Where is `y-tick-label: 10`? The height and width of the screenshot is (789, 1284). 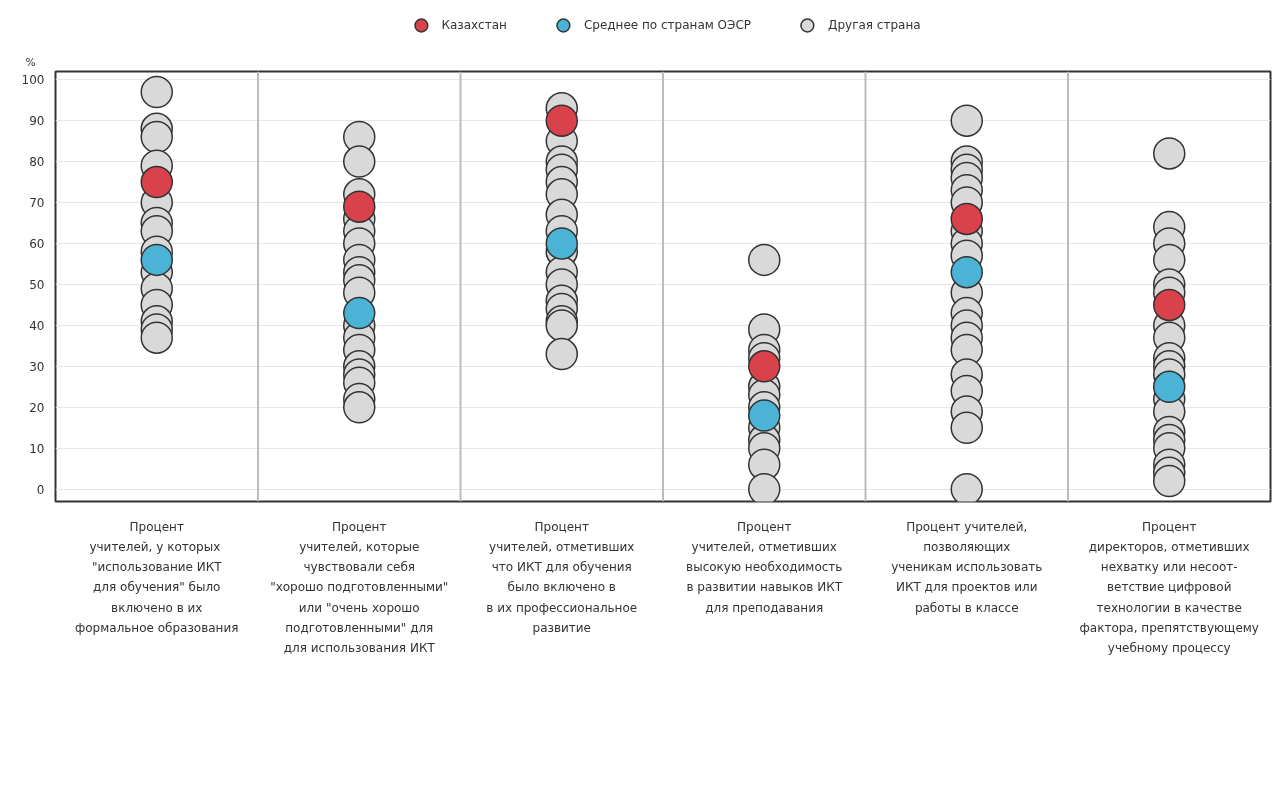
y-tick-label: 10 is located at coordinates (37, 448).